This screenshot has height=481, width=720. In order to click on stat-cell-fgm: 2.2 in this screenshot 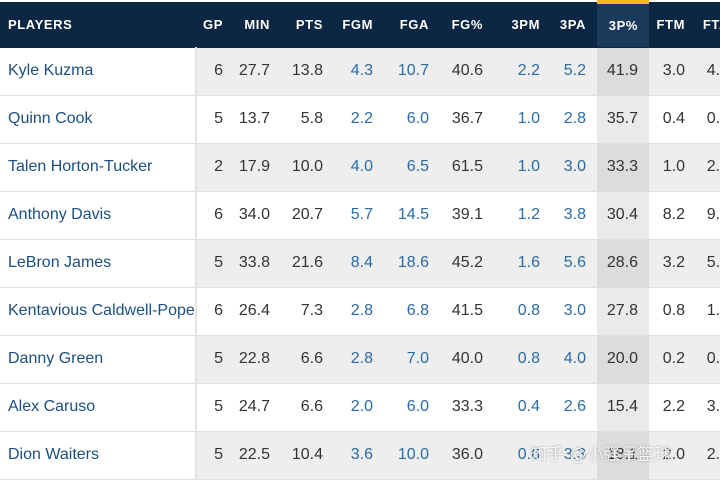, I will do `click(359, 119)`.